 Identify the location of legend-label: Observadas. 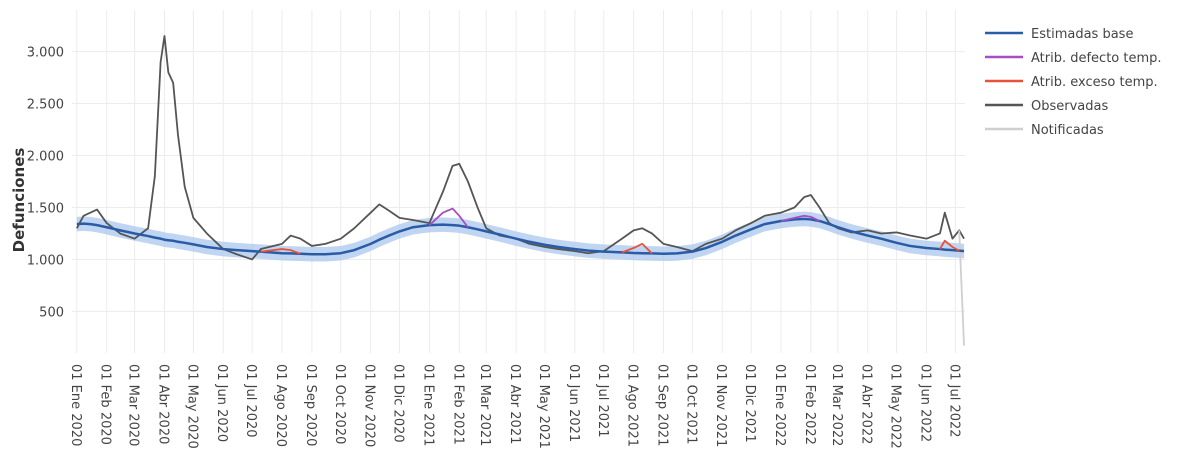
(1069, 106).